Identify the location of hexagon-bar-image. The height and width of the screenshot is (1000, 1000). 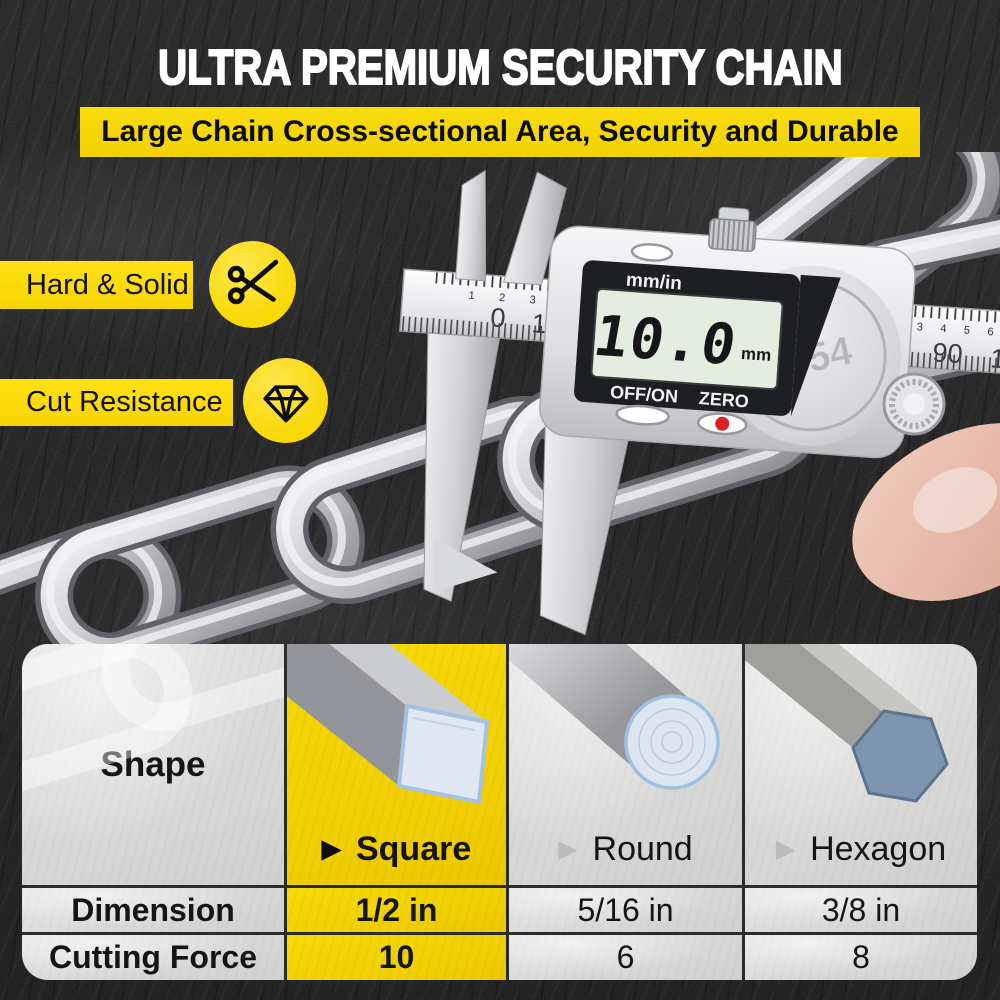
(847, 723).